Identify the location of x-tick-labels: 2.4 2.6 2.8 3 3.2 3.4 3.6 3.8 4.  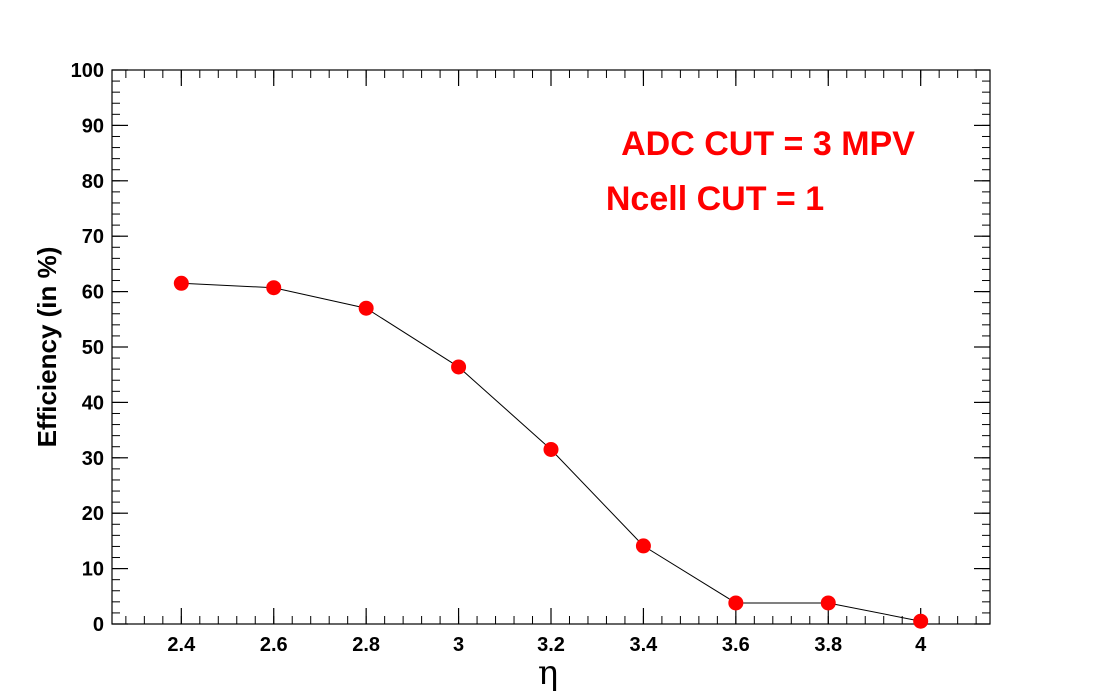
(547, 645).